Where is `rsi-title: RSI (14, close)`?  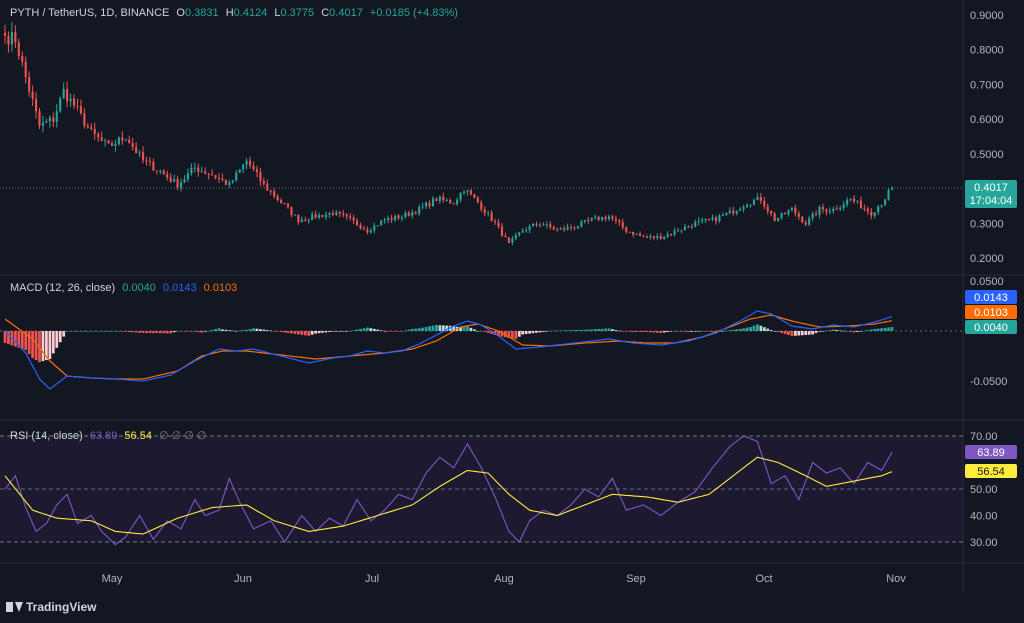
rsi-title: RSI (14, close) is located at coordinates (46, 436).